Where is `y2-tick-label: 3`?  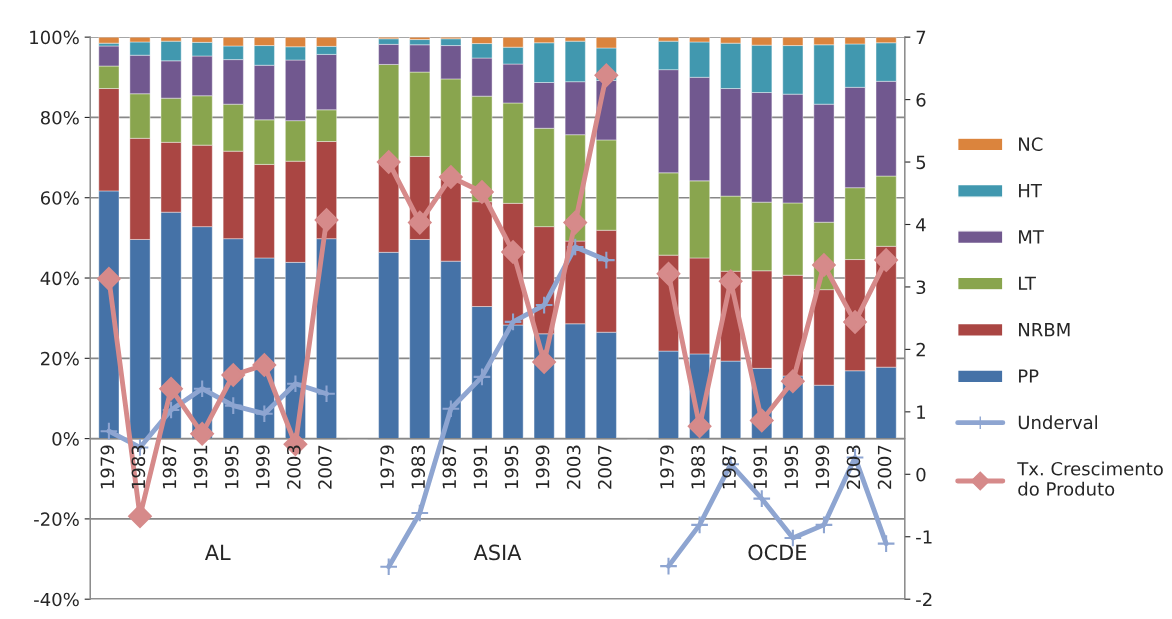
y2-tick-label: 3 is located at coordinates (921, 287).